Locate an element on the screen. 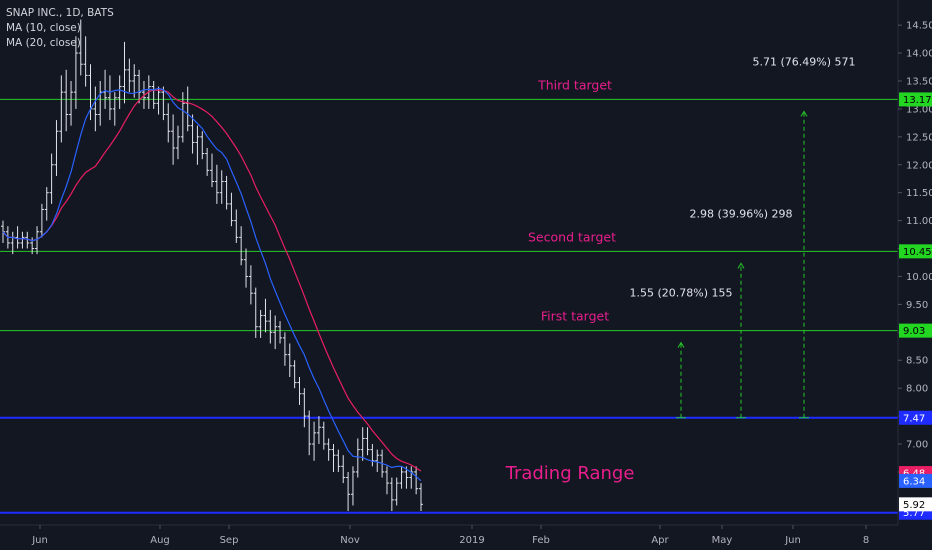 The image size is (932, 550). svg-text: 6.34 is located at coordinates (914, 481).